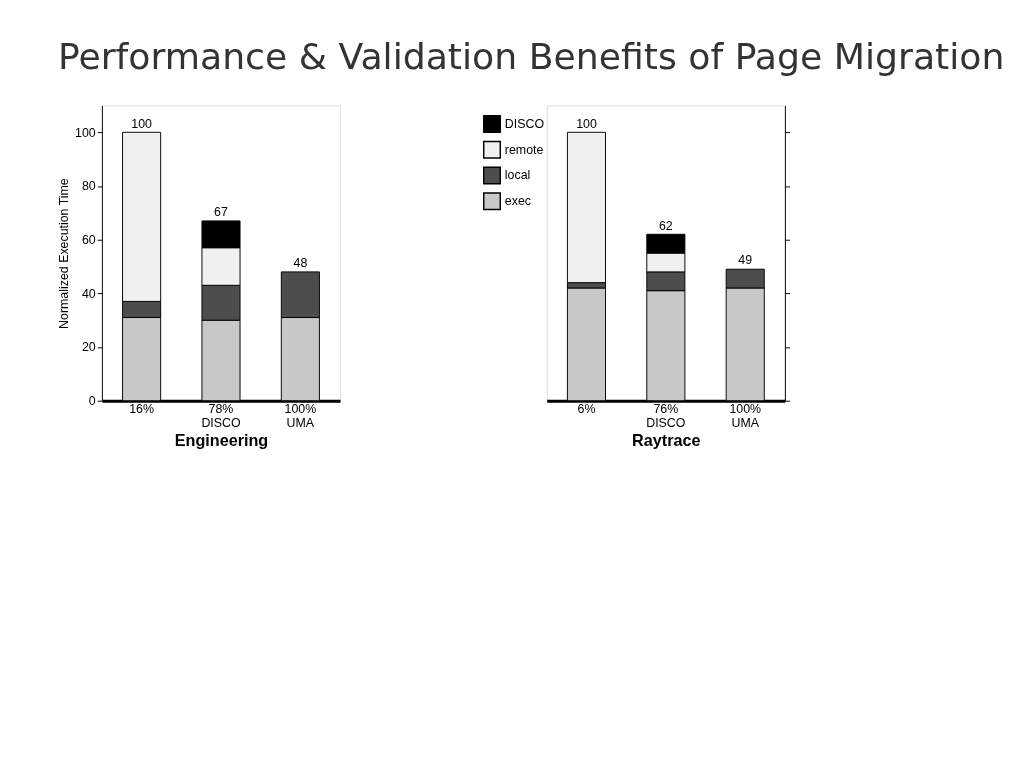 This screenshot has height=768, width=1024. Describe the element at coordinates (517, 175) in the screenshot. I see `legend-label: local` at that location.